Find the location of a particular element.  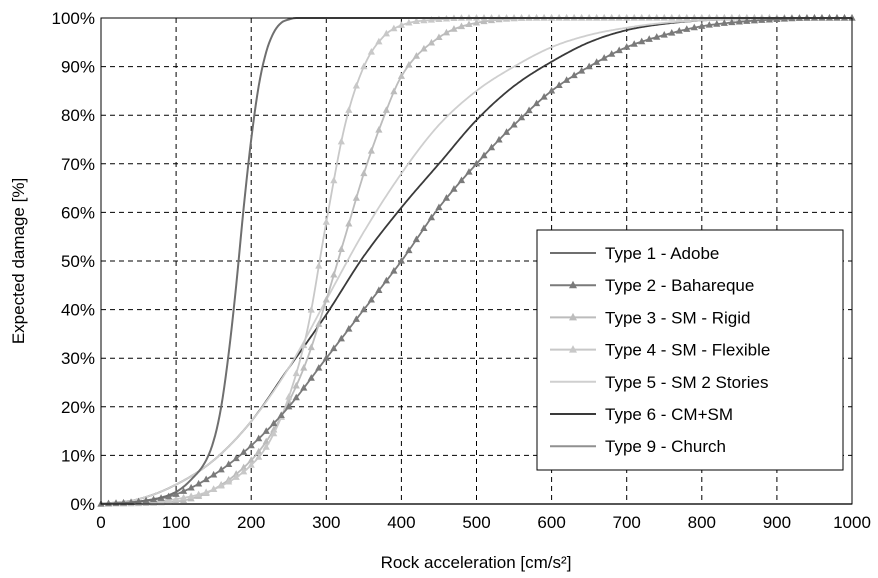

x-tick-label: 800 is located at coordinates (702, 522).